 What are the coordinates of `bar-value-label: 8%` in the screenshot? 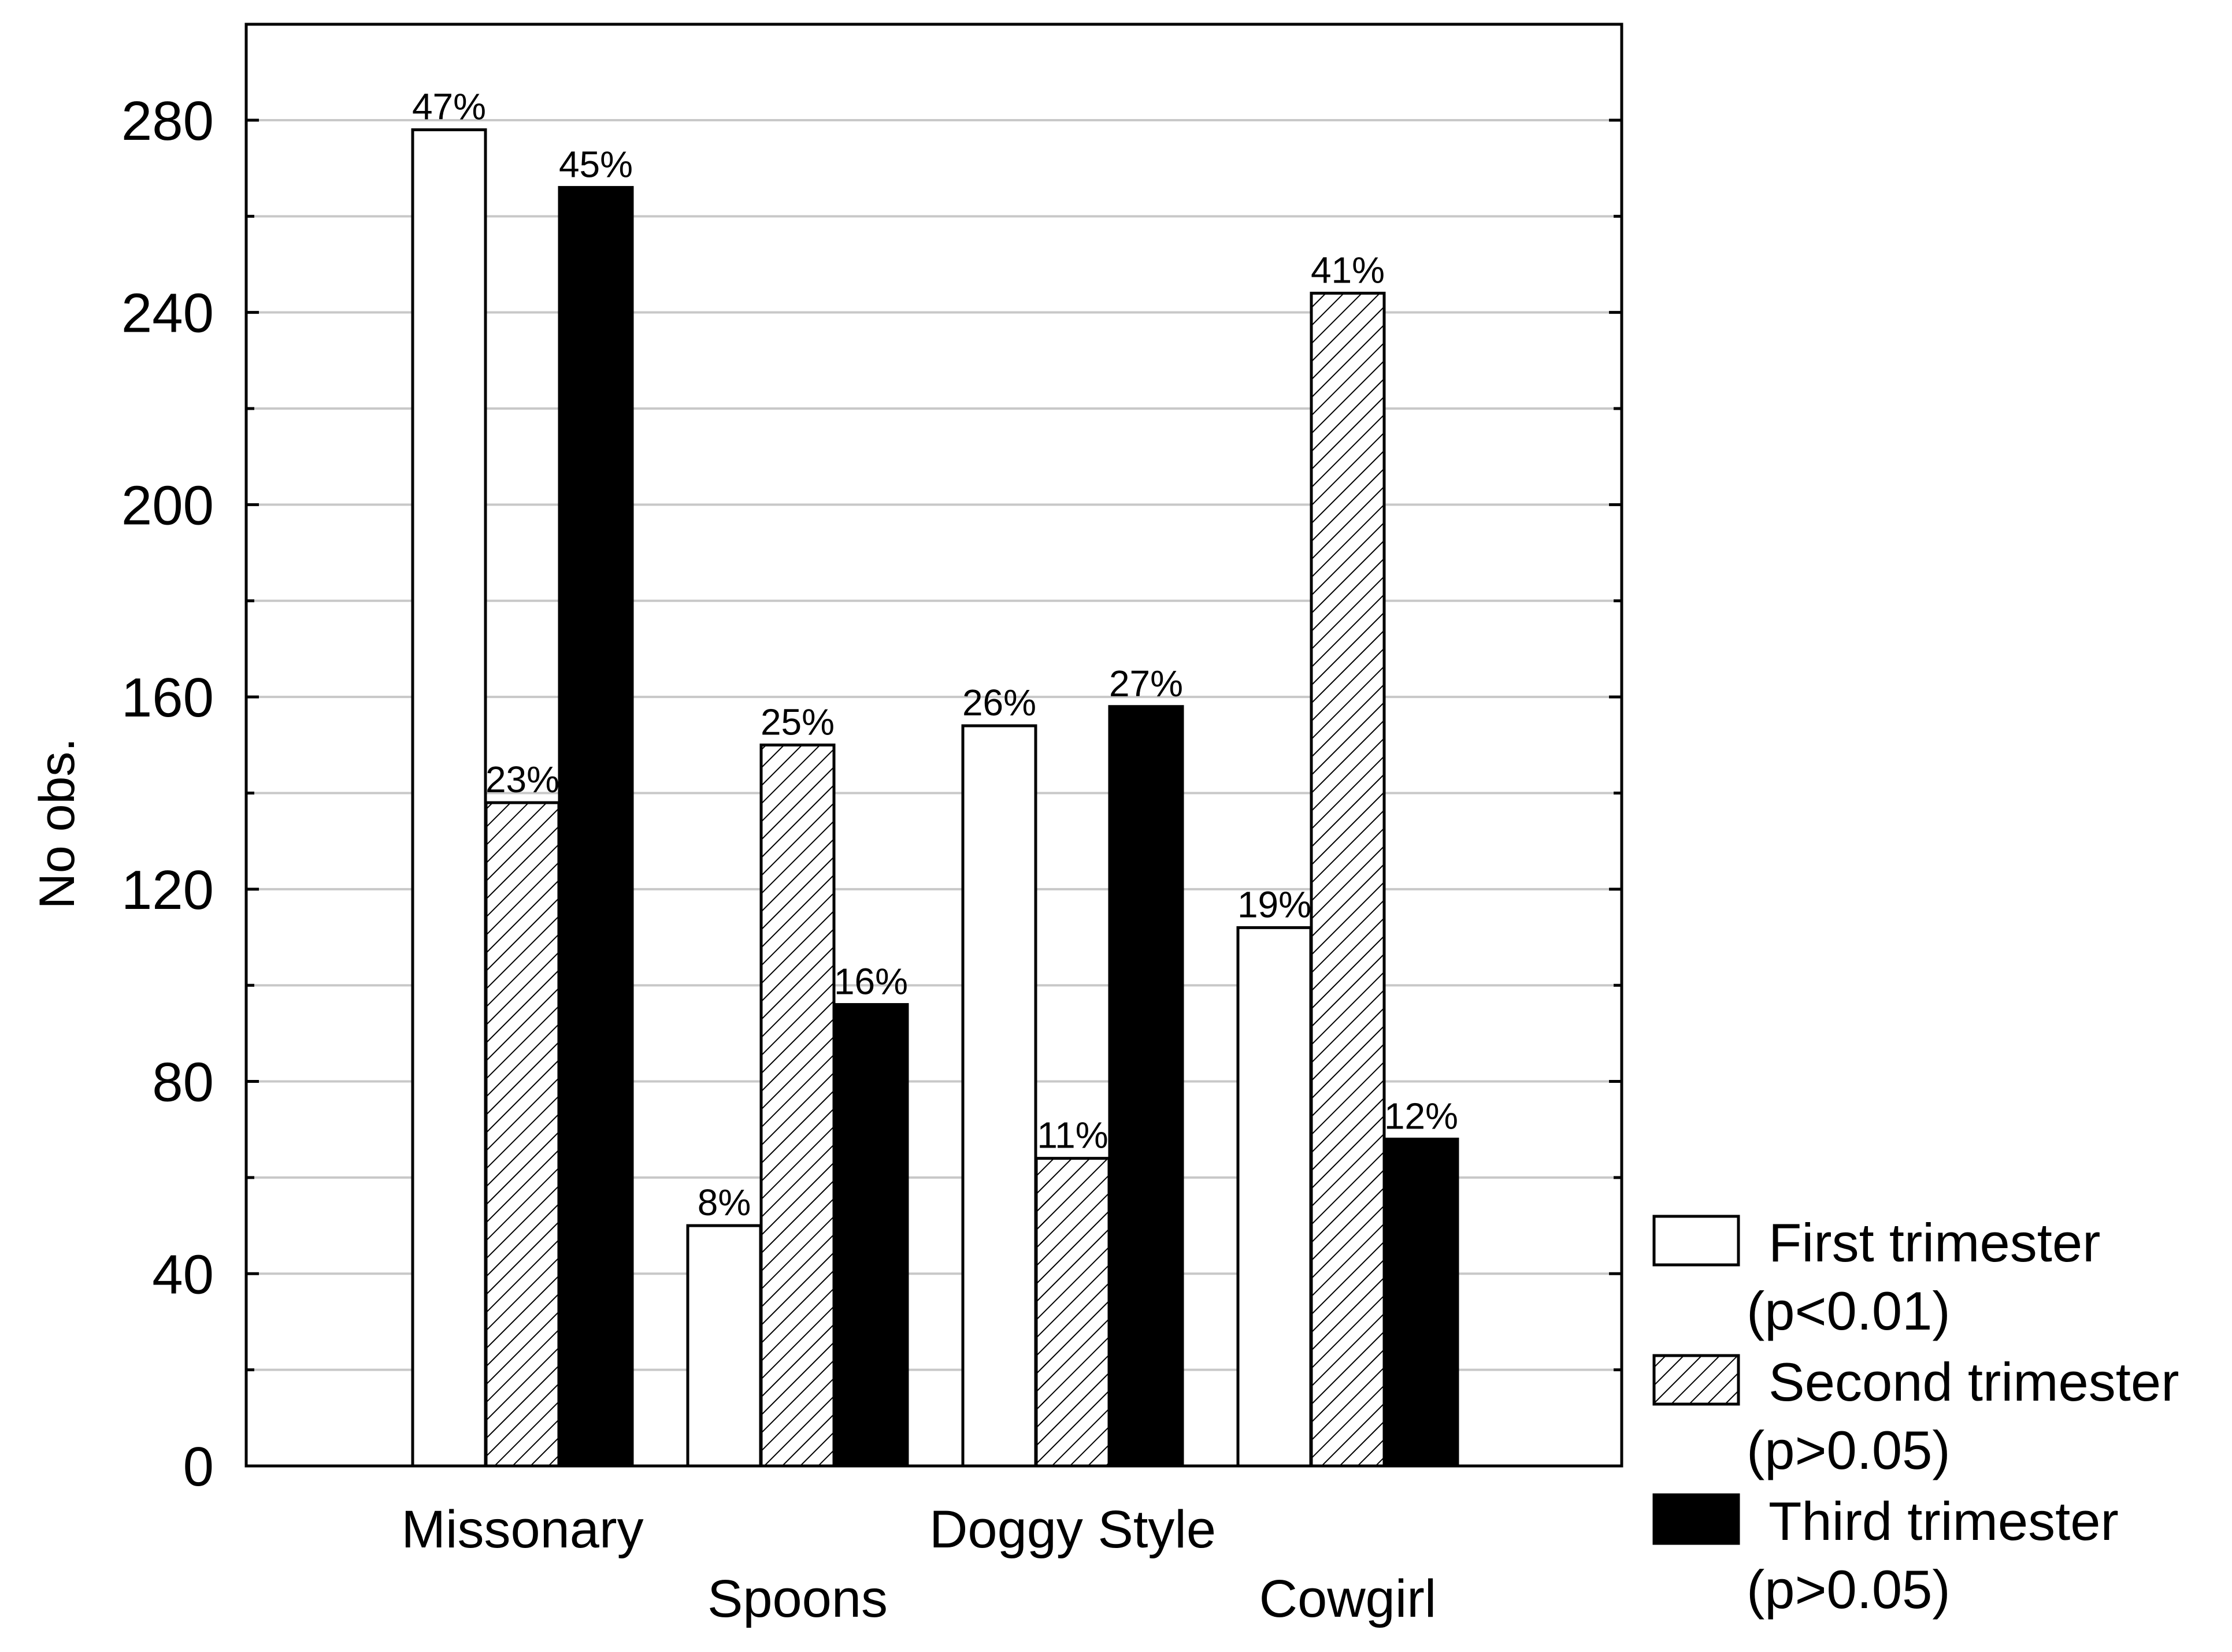 It's located at (724, 1202).